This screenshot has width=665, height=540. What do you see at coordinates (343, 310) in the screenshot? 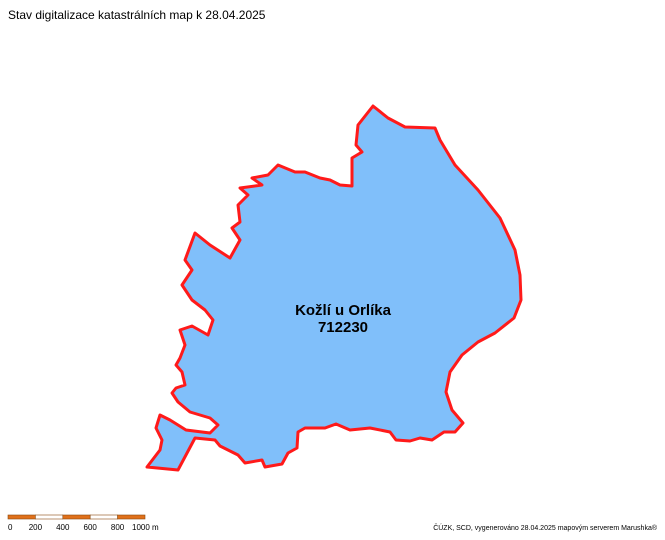
I see `region-name: Kožlí u Orlíka` at bounding box center [343, 310].